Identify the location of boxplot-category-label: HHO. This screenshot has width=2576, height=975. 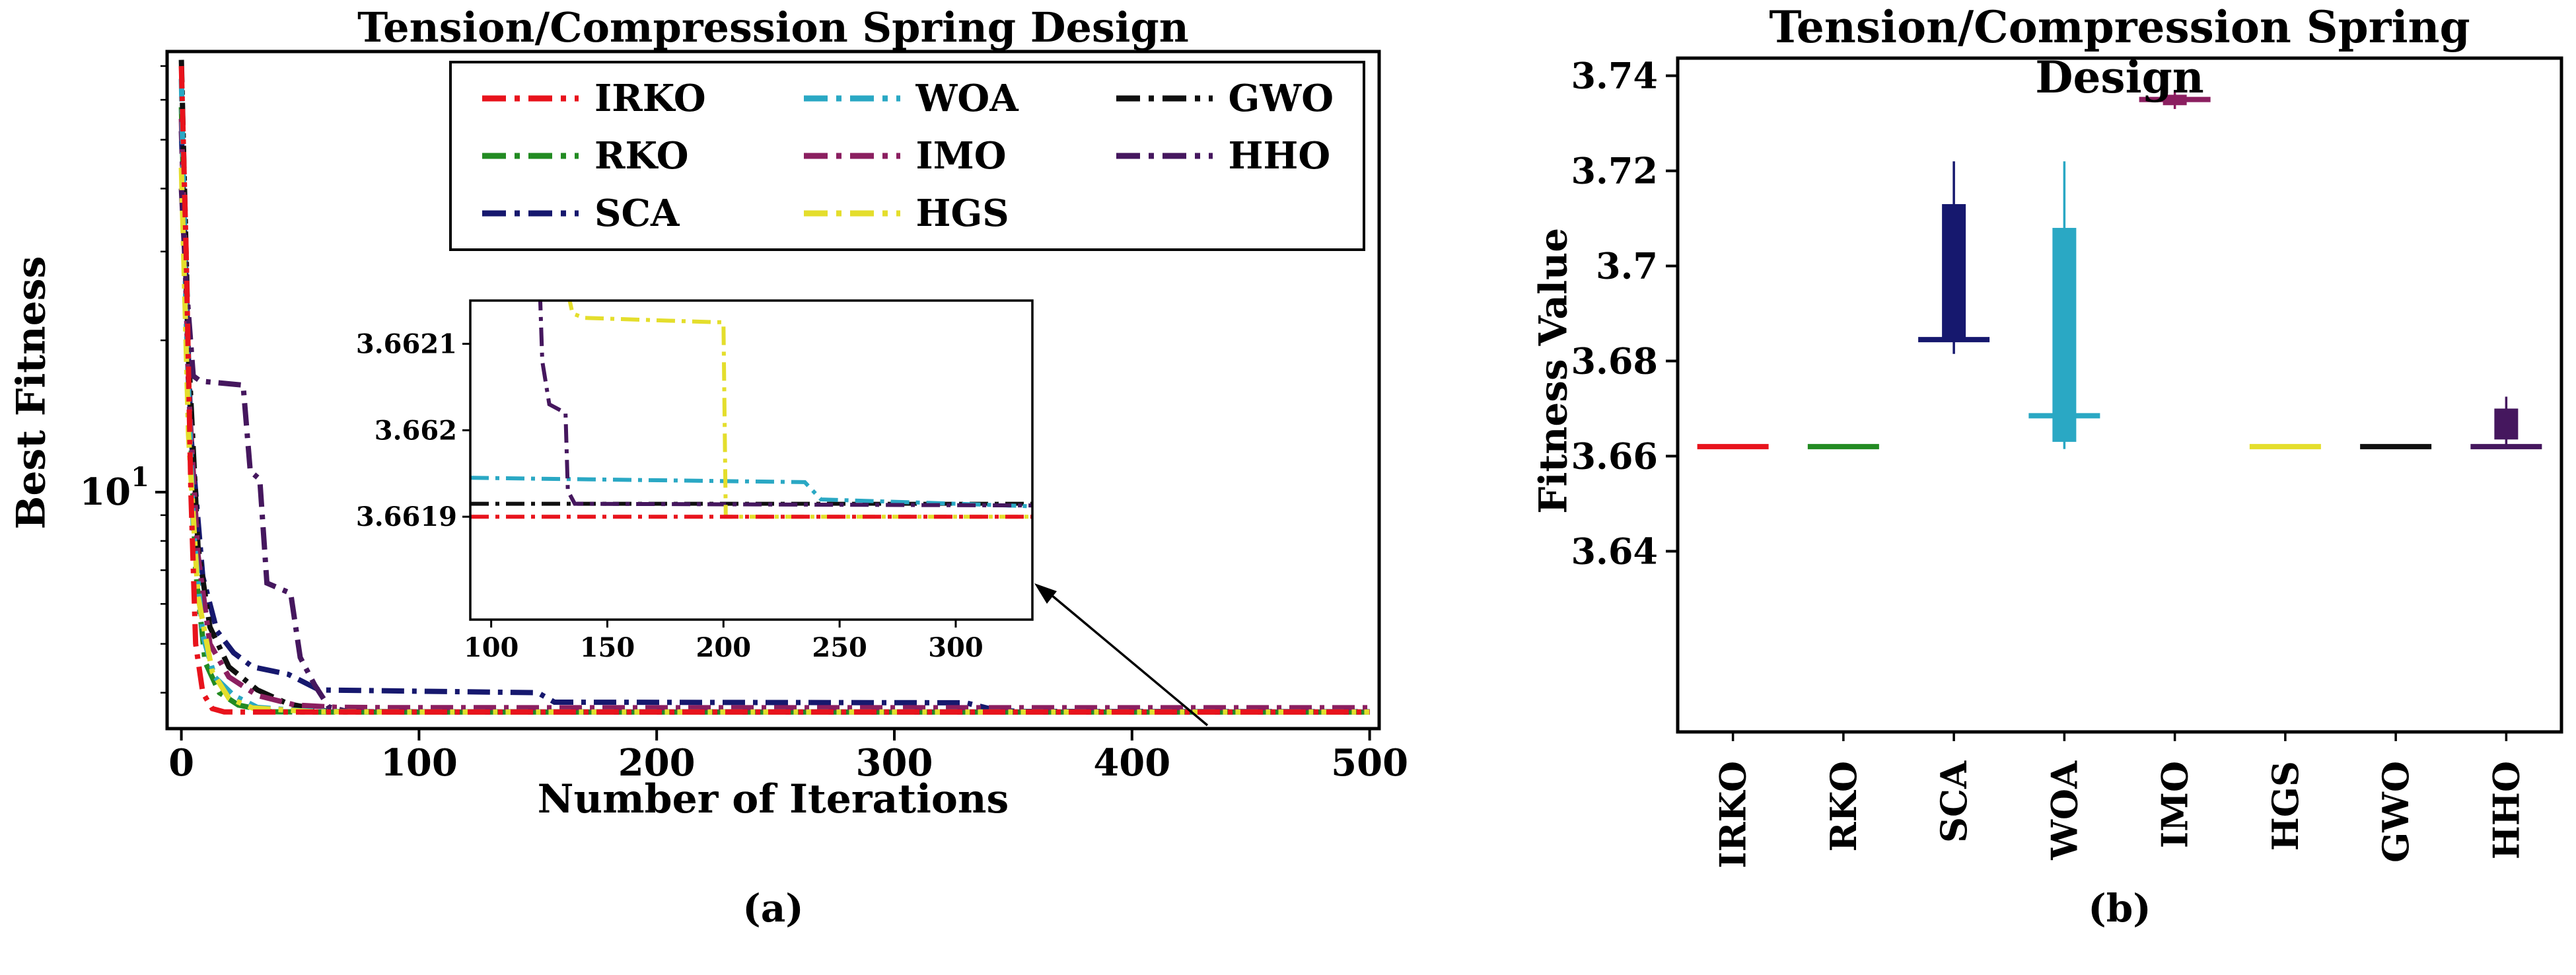
(2506, 810).